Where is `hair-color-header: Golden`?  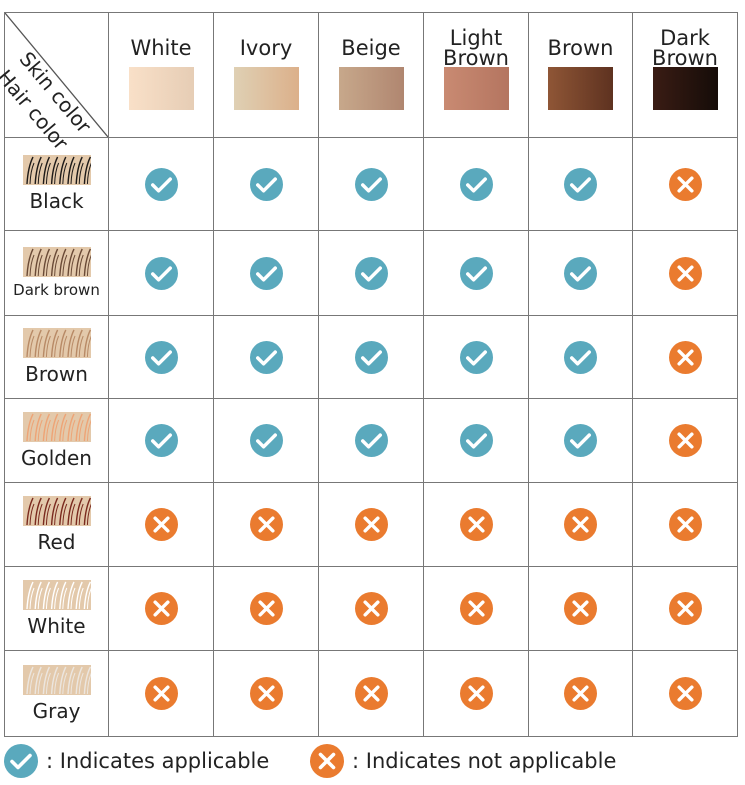
hair-color-header: Golden is located at coordinates (57, 441).